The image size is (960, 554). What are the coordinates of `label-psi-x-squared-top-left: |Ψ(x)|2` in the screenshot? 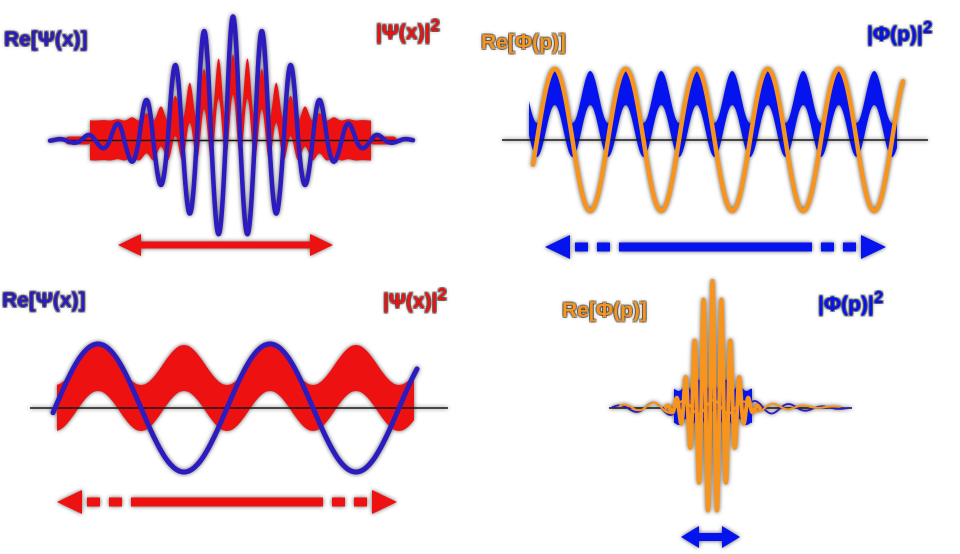 It's located at (408, 30).